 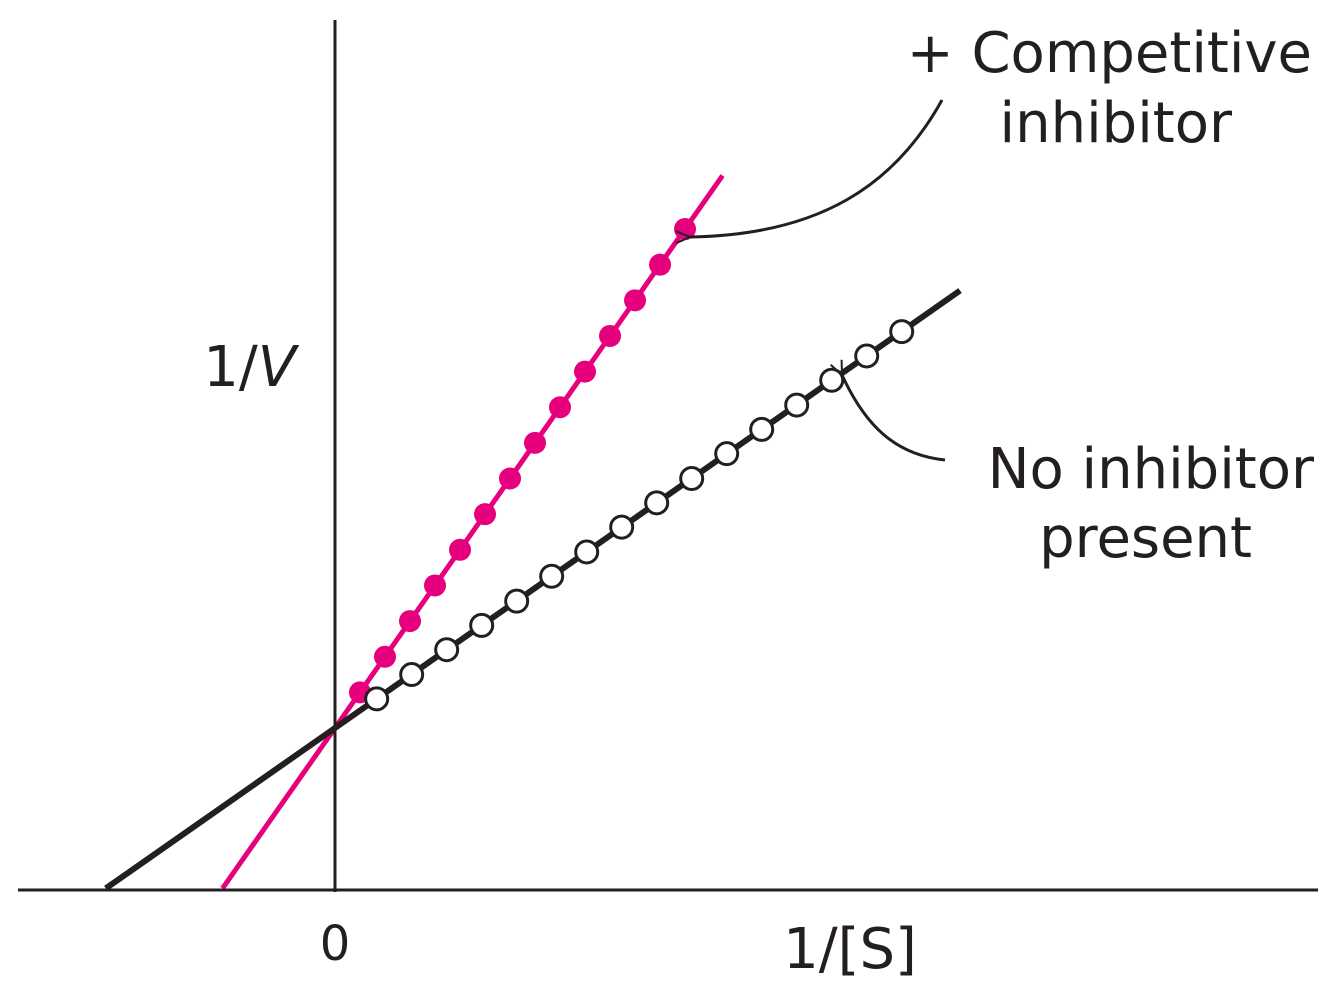 What do you see at coordinates (817, 168) in the screenshot?
I see `annotation-arrow-competitive` at bounding box center [817, 168].